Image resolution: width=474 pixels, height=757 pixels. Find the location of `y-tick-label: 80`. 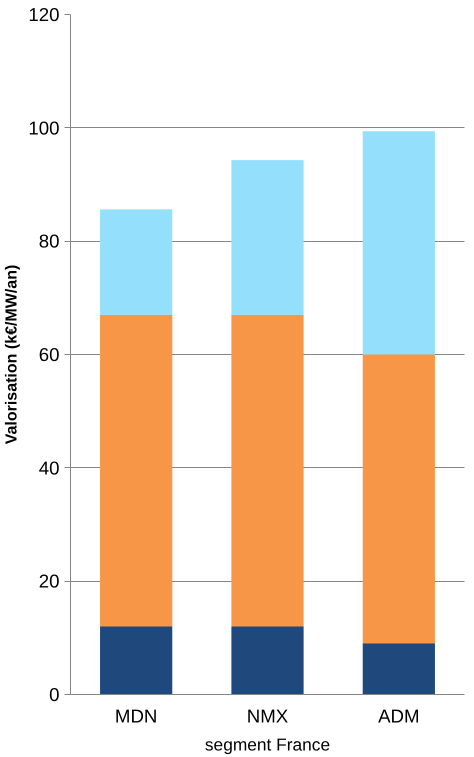

y-tick-label: 80 is located at coordinates (49, 241).